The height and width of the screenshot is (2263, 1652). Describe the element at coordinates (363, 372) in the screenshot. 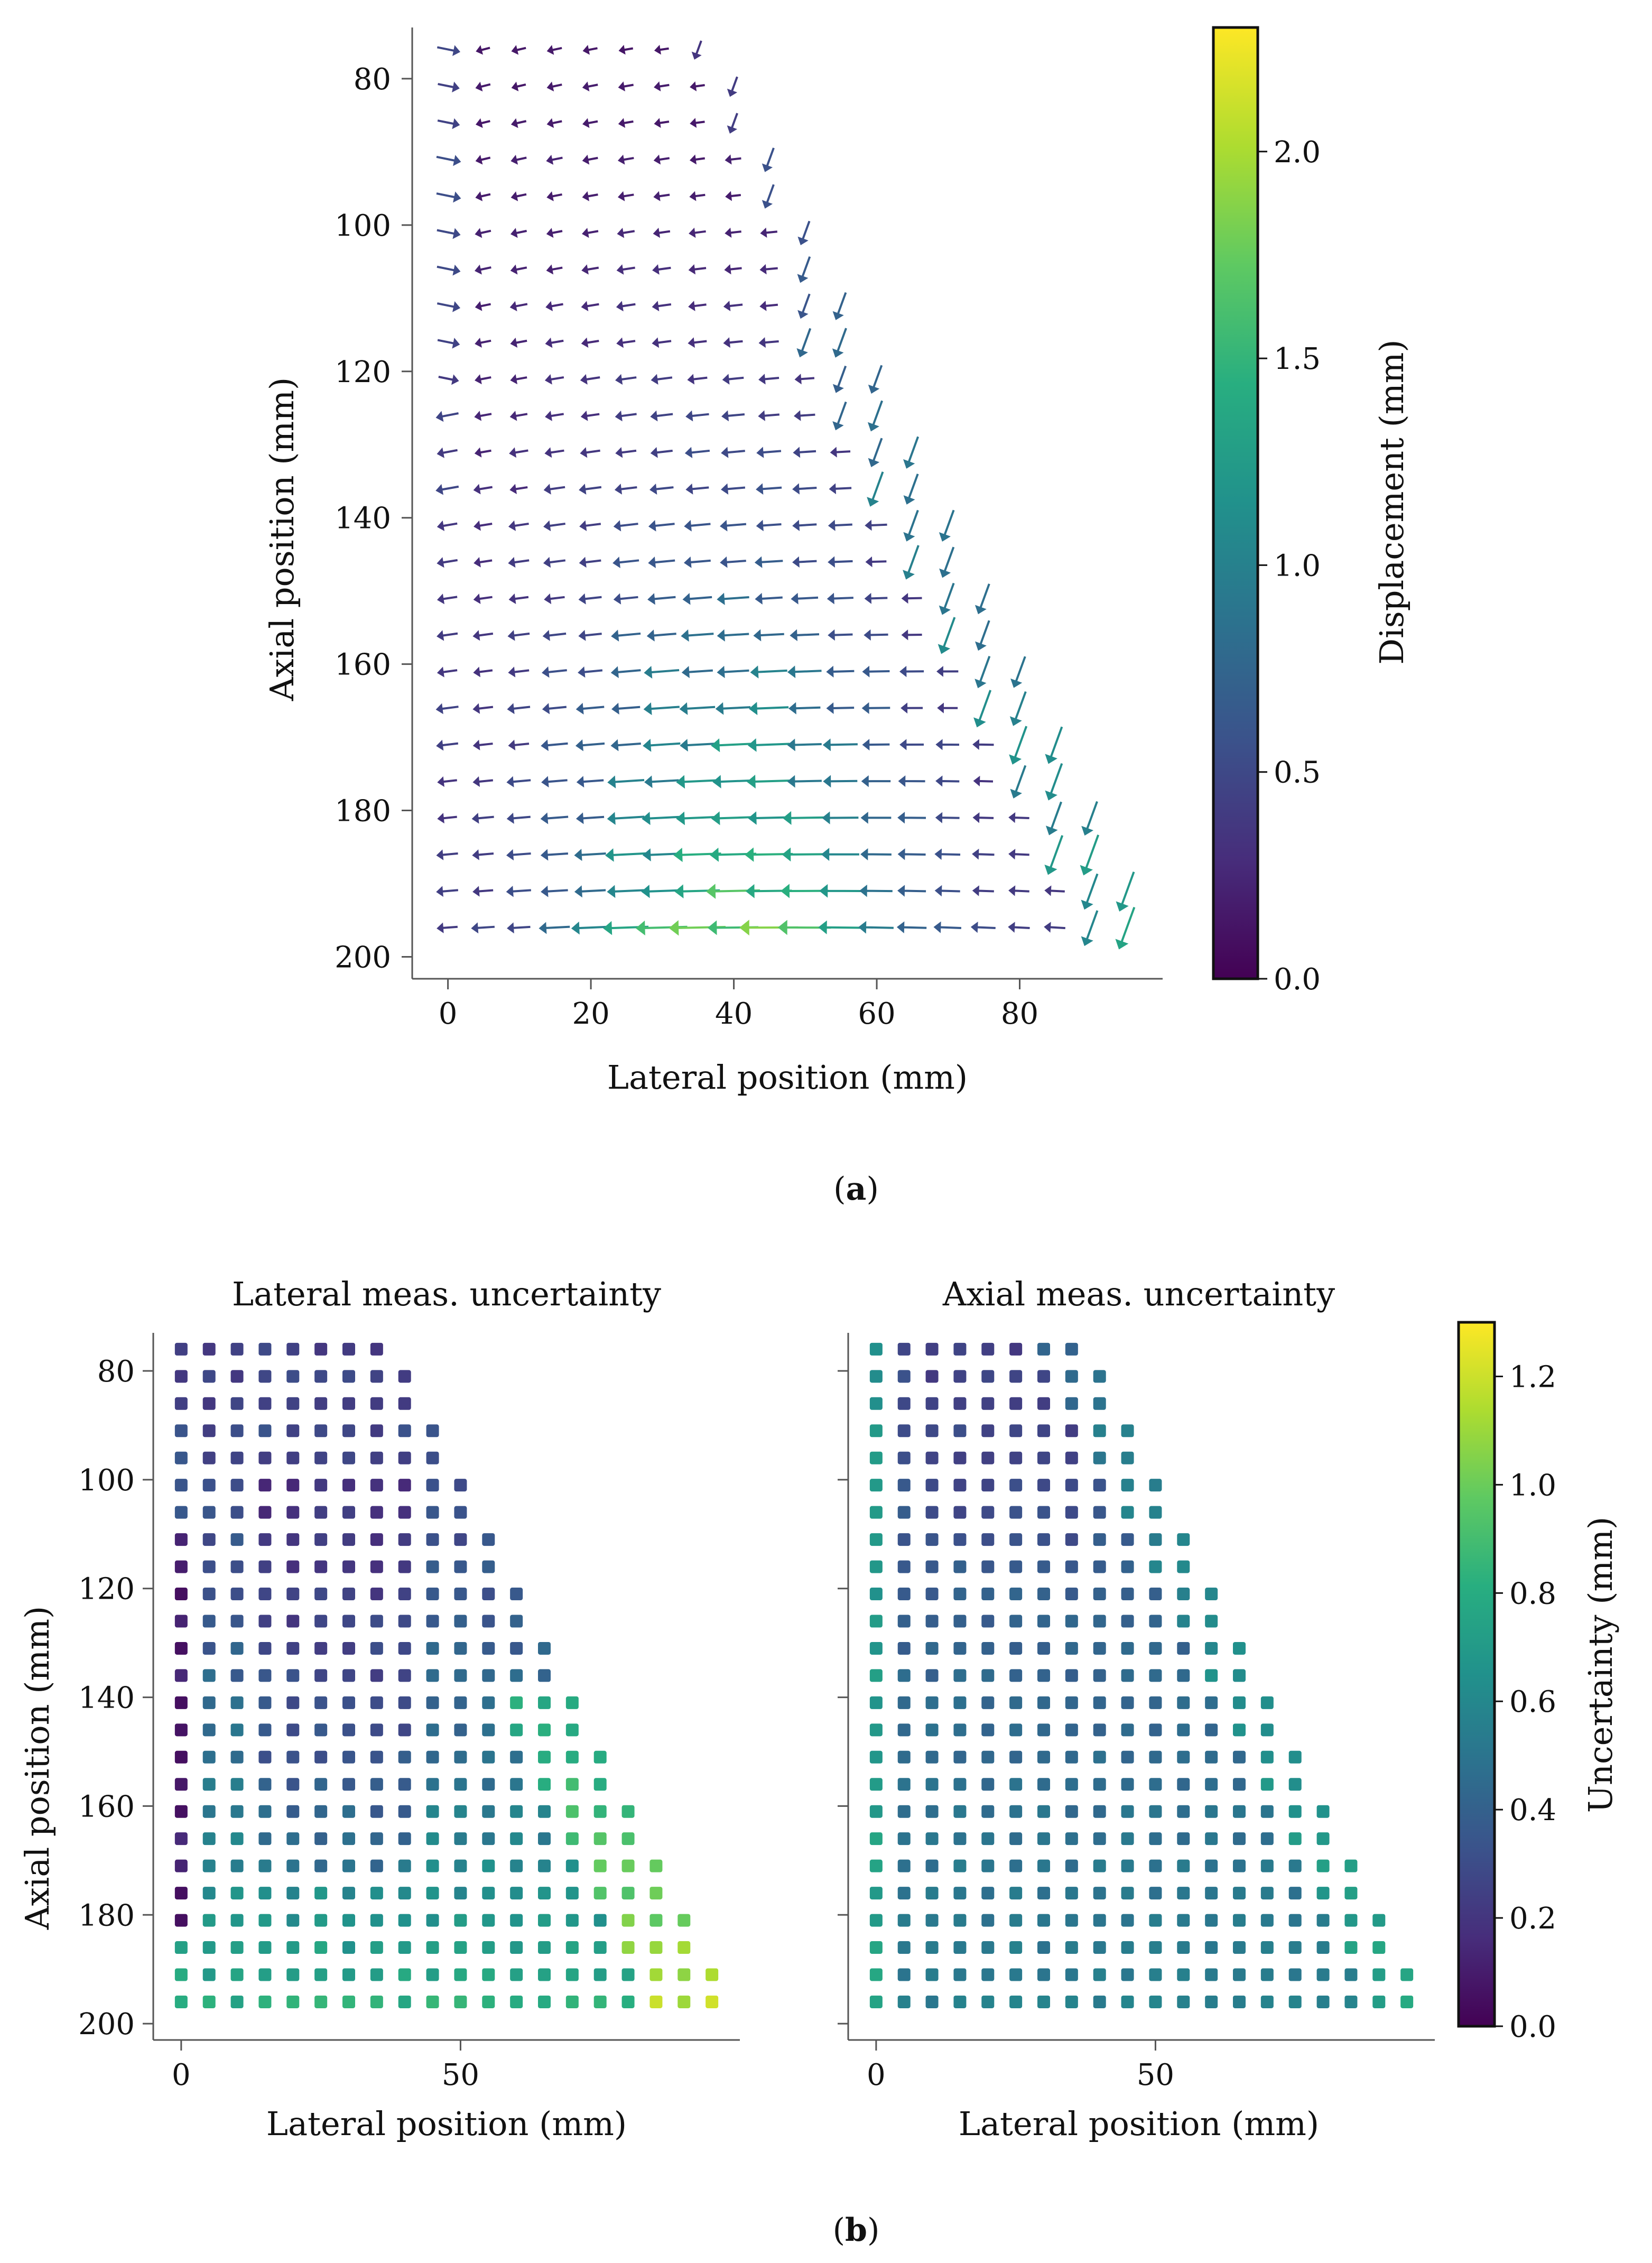

I see `y-tick-label: 120` at that location.